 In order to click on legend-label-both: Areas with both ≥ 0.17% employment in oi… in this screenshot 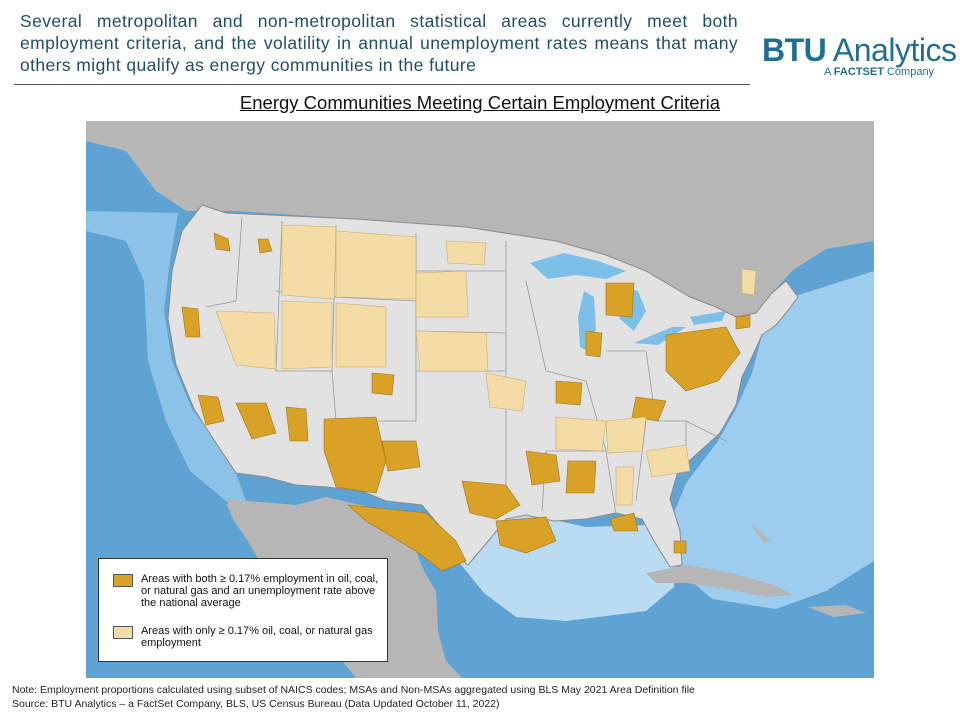, I will do `click(260, 591)`.